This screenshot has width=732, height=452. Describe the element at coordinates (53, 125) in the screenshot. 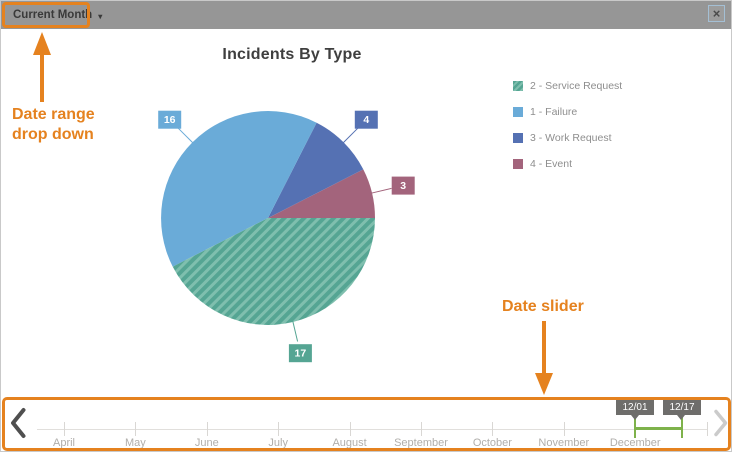

I see `annotation-date-range-dropdown: Date range drop down` at that location.